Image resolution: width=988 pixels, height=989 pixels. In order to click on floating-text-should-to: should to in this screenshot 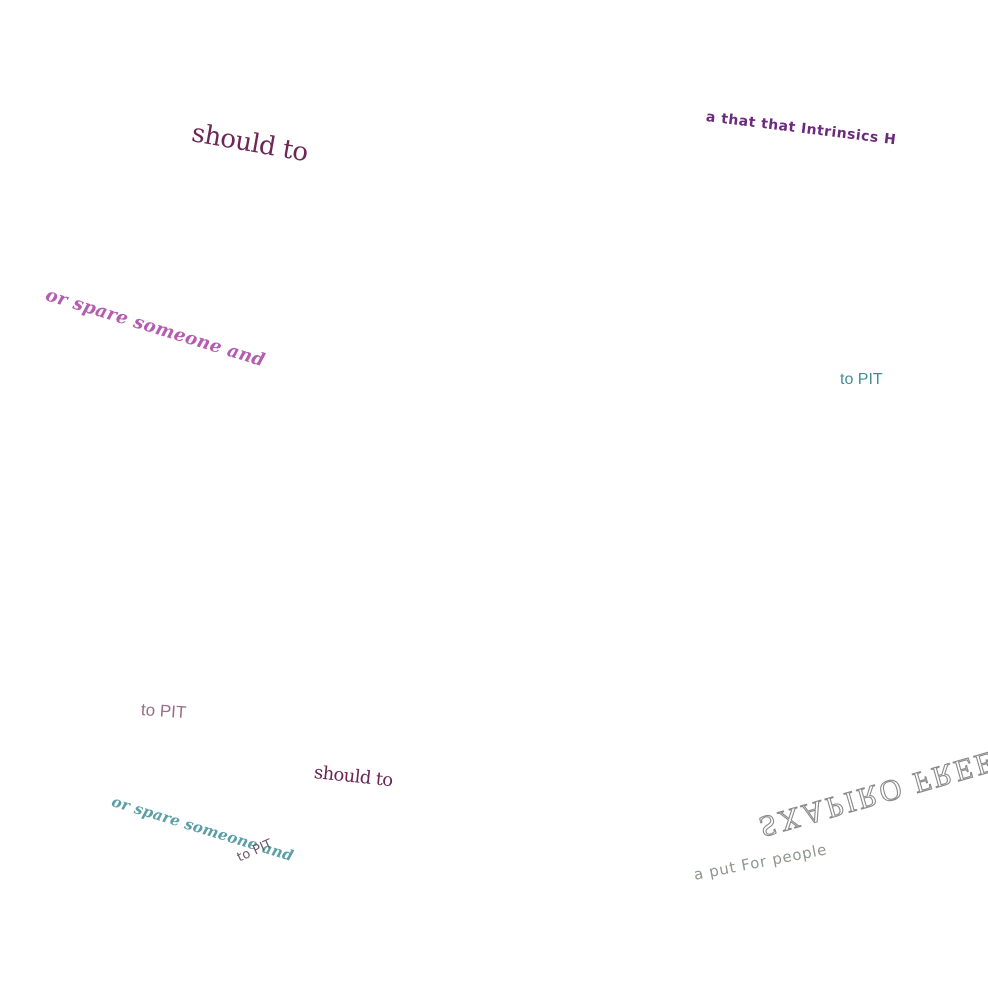, I will do `click(250, 143)`.